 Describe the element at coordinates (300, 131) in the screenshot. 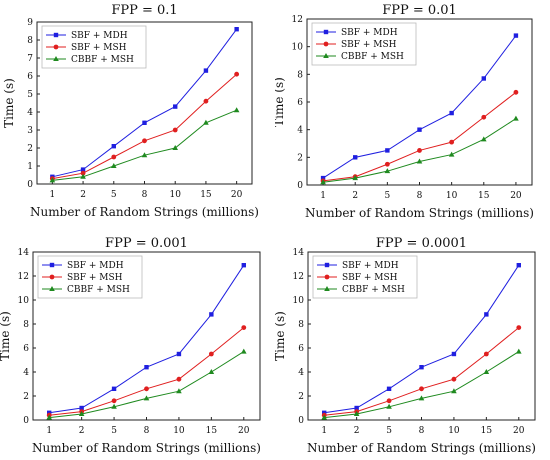

I see `y-tick-label: 4` at that location.